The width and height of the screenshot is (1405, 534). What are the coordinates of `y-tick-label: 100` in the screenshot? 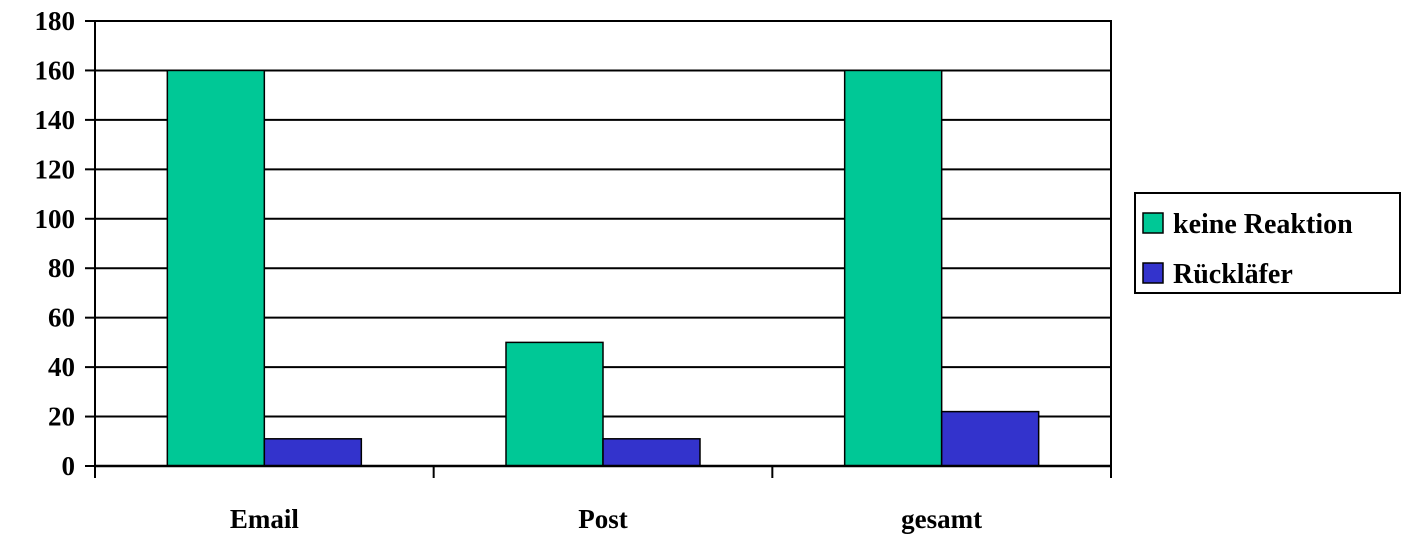 It's located at (55, 219).